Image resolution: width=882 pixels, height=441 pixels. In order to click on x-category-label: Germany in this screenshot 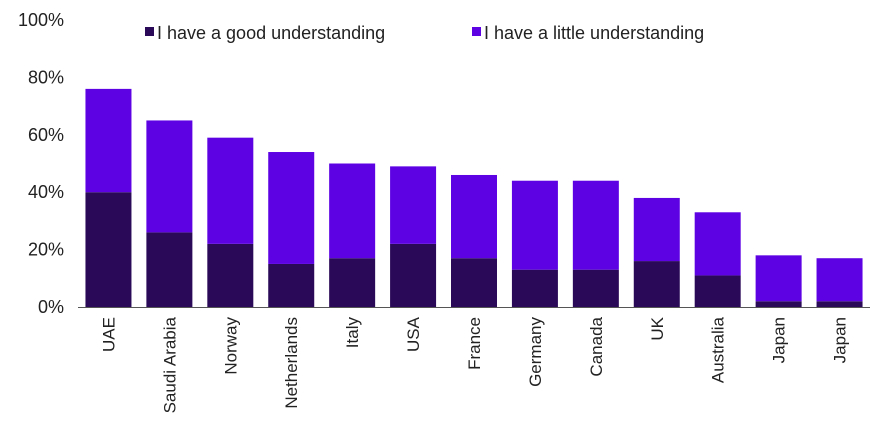, I will do `click(535, 352)`.